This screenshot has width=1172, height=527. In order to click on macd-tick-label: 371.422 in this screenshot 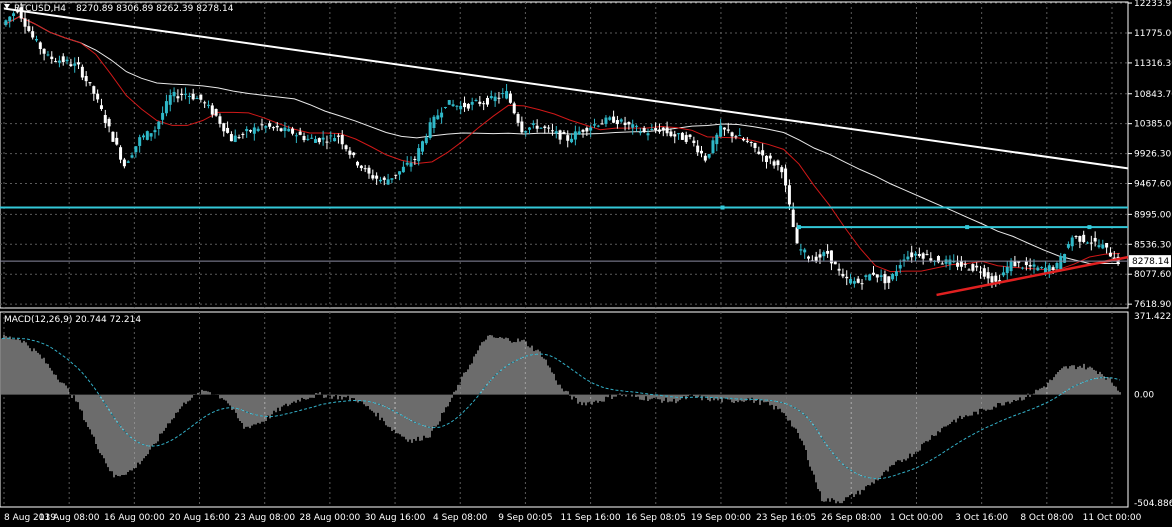, I will do `click(1152, 317)`.